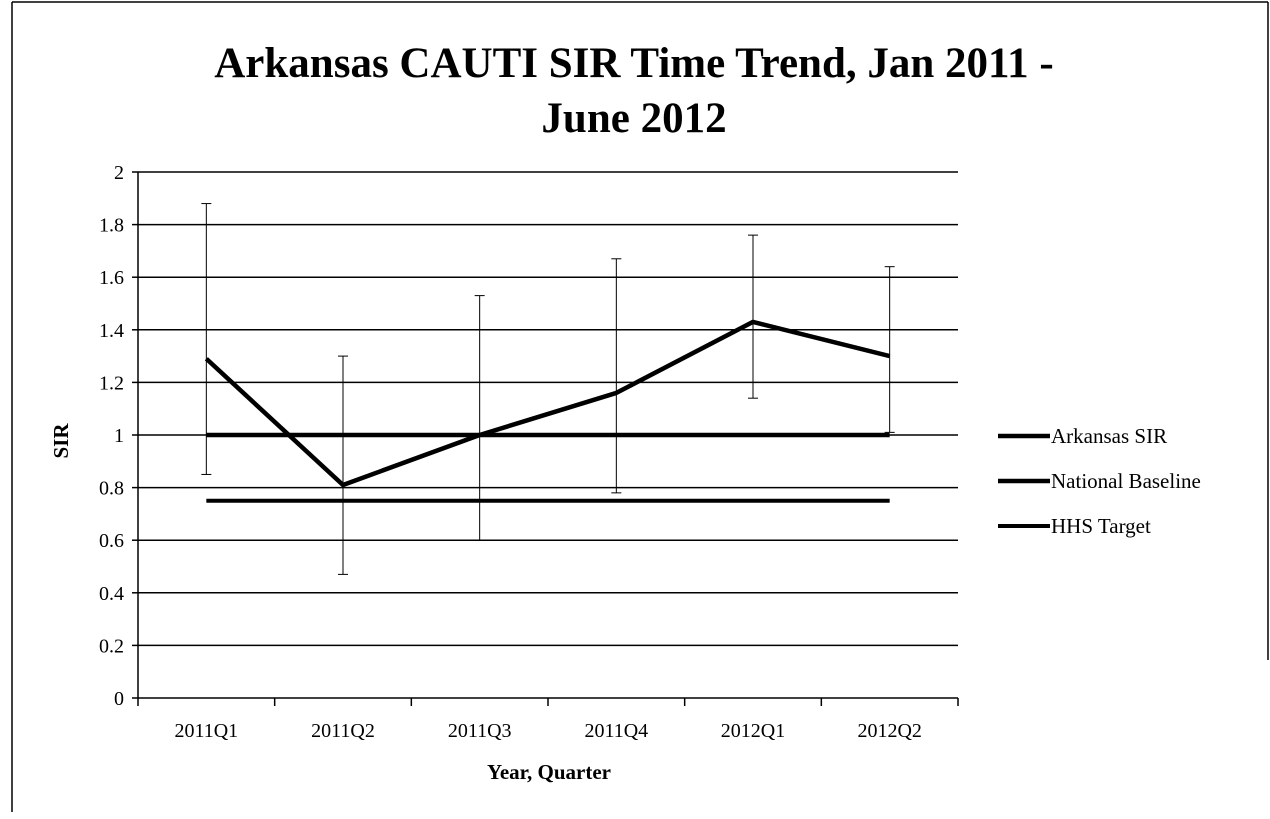 The width and height of the screenshot is (1270, 819). What do you see at coordinates (753, 731) in the screenshot?
I see `x-tick-label: 2012Q1` at bounding box center [753, 731].